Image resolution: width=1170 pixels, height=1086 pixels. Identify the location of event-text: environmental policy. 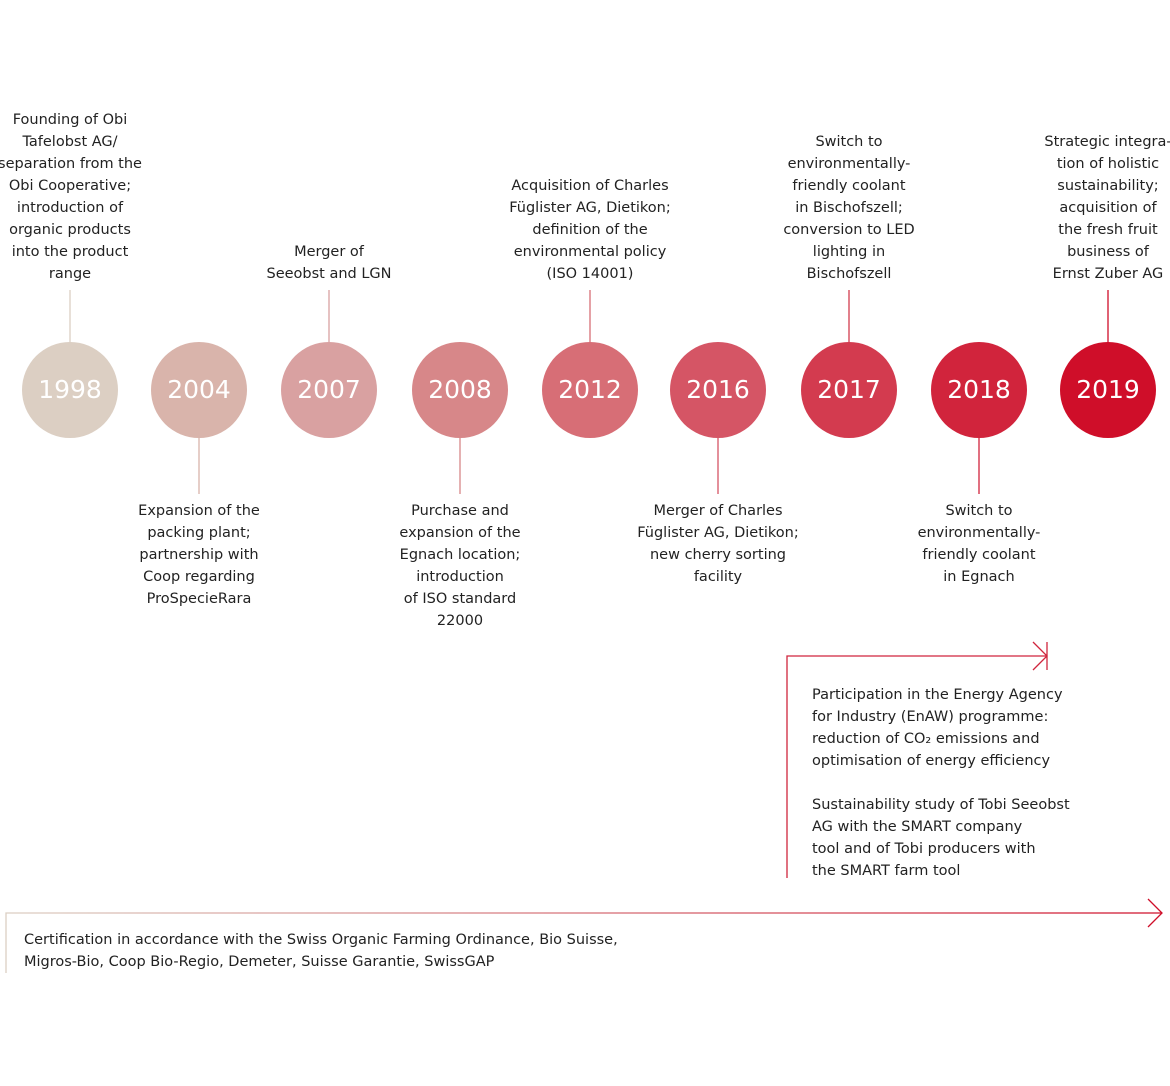
(590, 252).